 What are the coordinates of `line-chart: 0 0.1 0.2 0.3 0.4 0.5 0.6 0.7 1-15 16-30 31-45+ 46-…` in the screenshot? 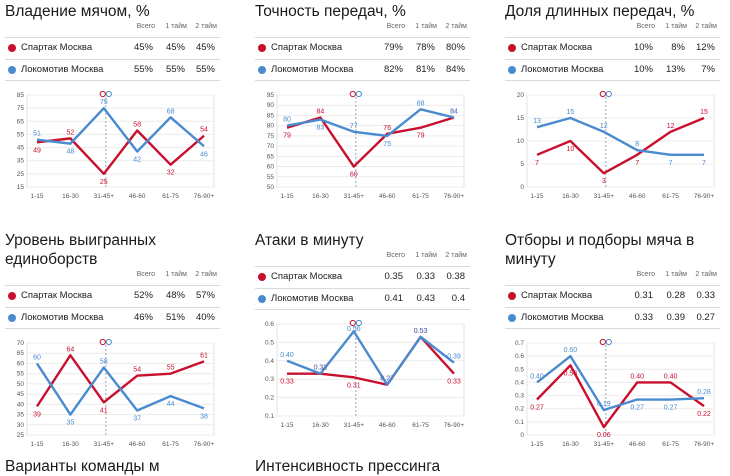 It's located at (615, 393).